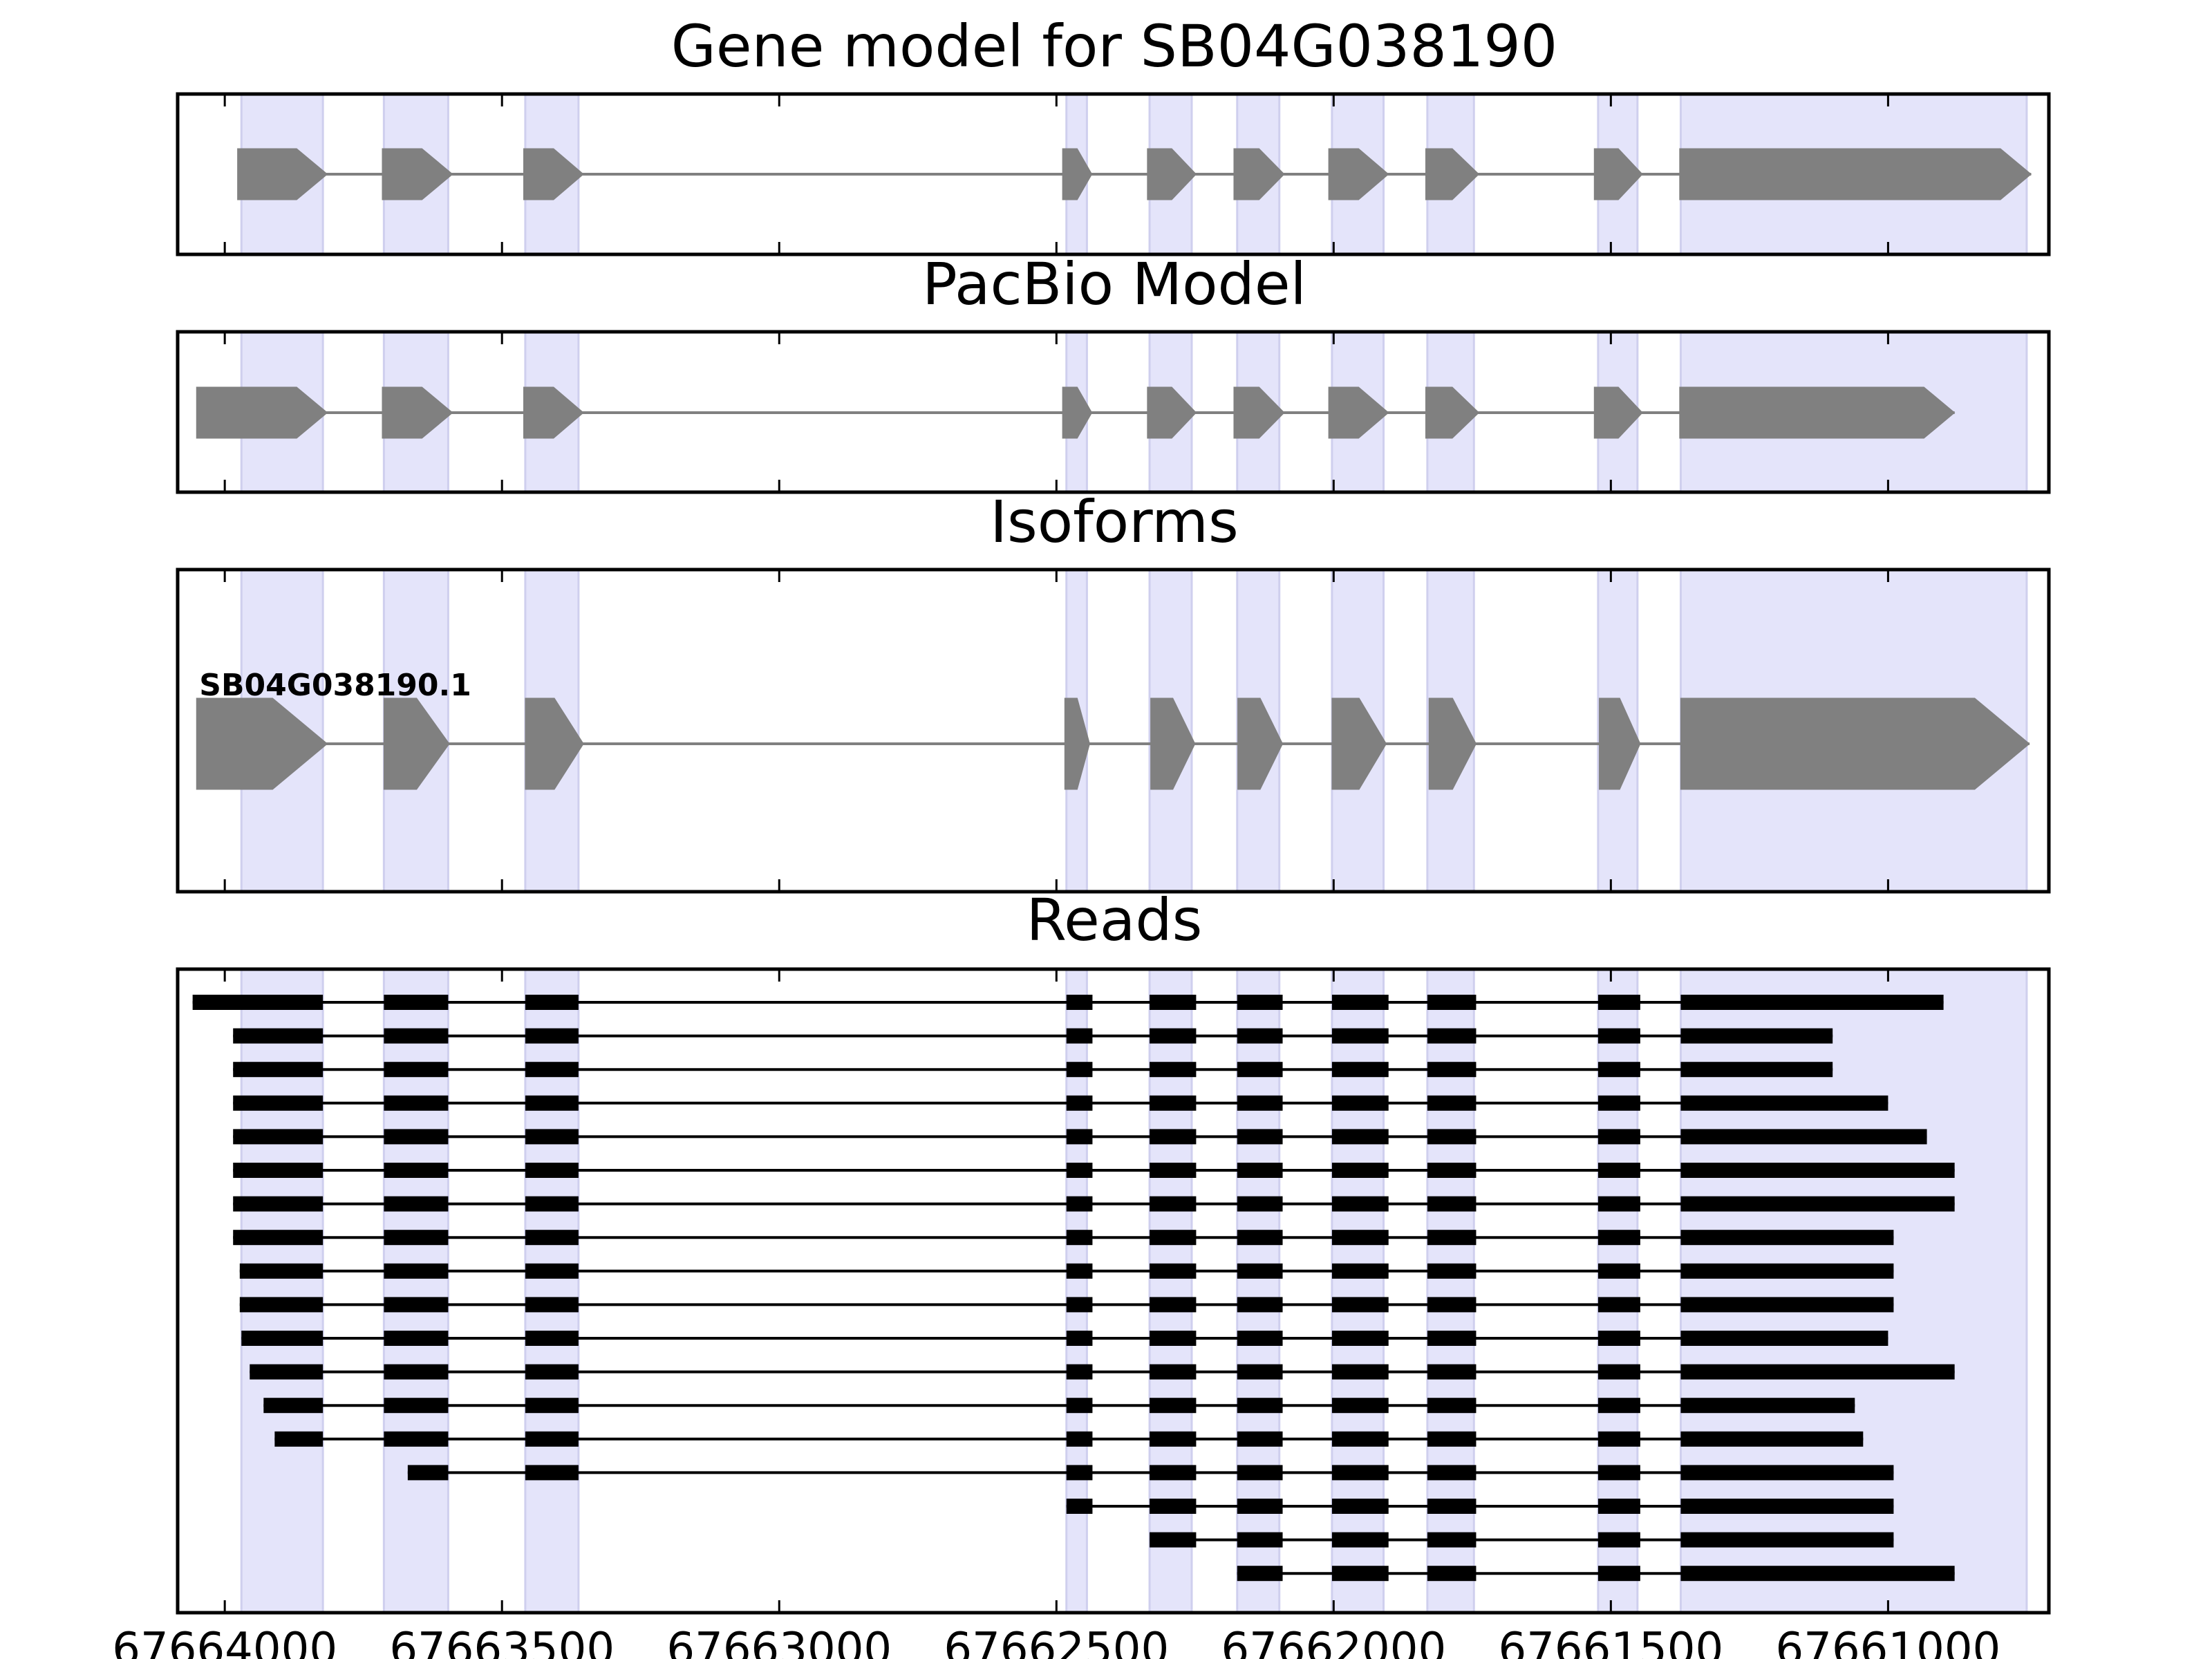  What do you see at coordinates (1056, 1642) in the screenshot?
I see `x-tick-label: 67662500` at bounding box center [1056, 1642].